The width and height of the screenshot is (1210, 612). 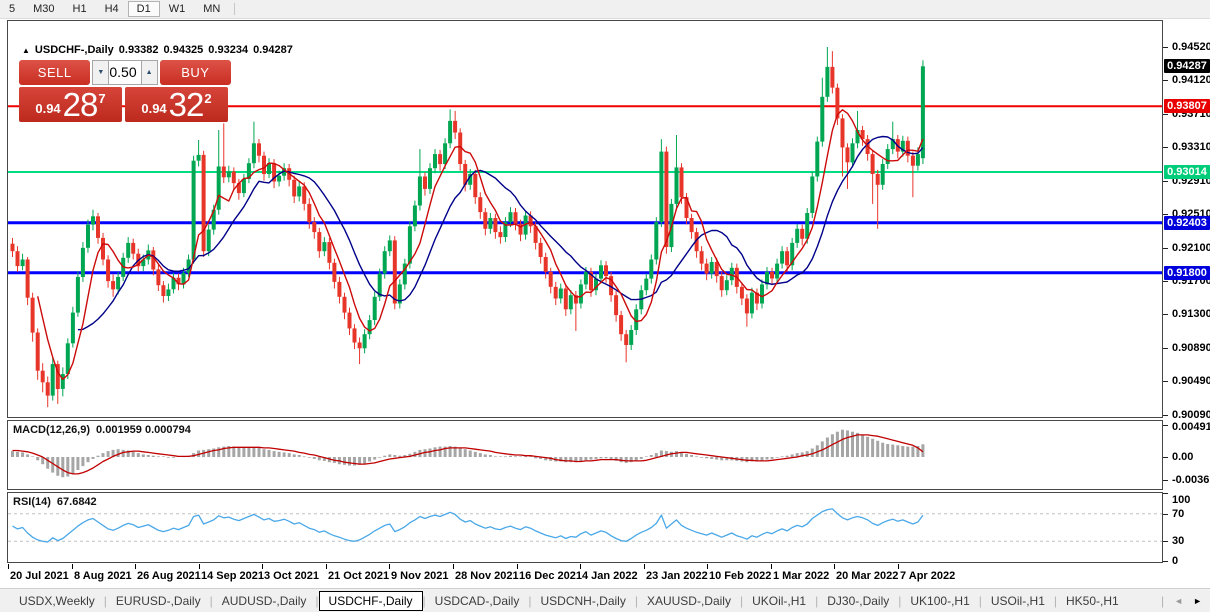 What do you see at coordinates (1191, 415) in the screenshot?
I see `price-tick-label: 0.90090` at bounding box center [1191, 415].